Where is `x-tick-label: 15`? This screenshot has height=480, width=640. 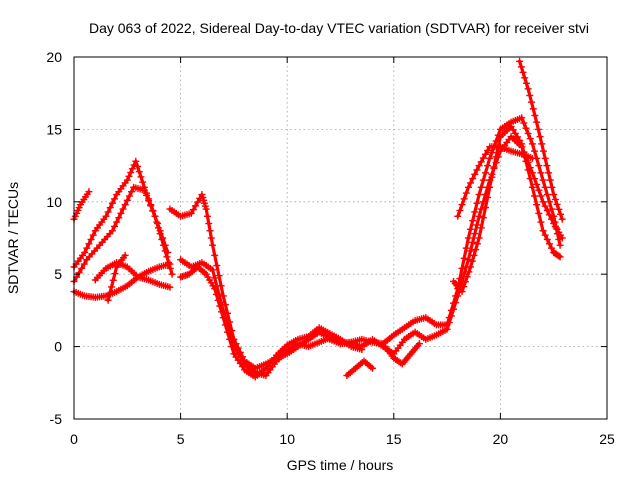 x-tick-label: 15 is located at coordinates (394, 439).